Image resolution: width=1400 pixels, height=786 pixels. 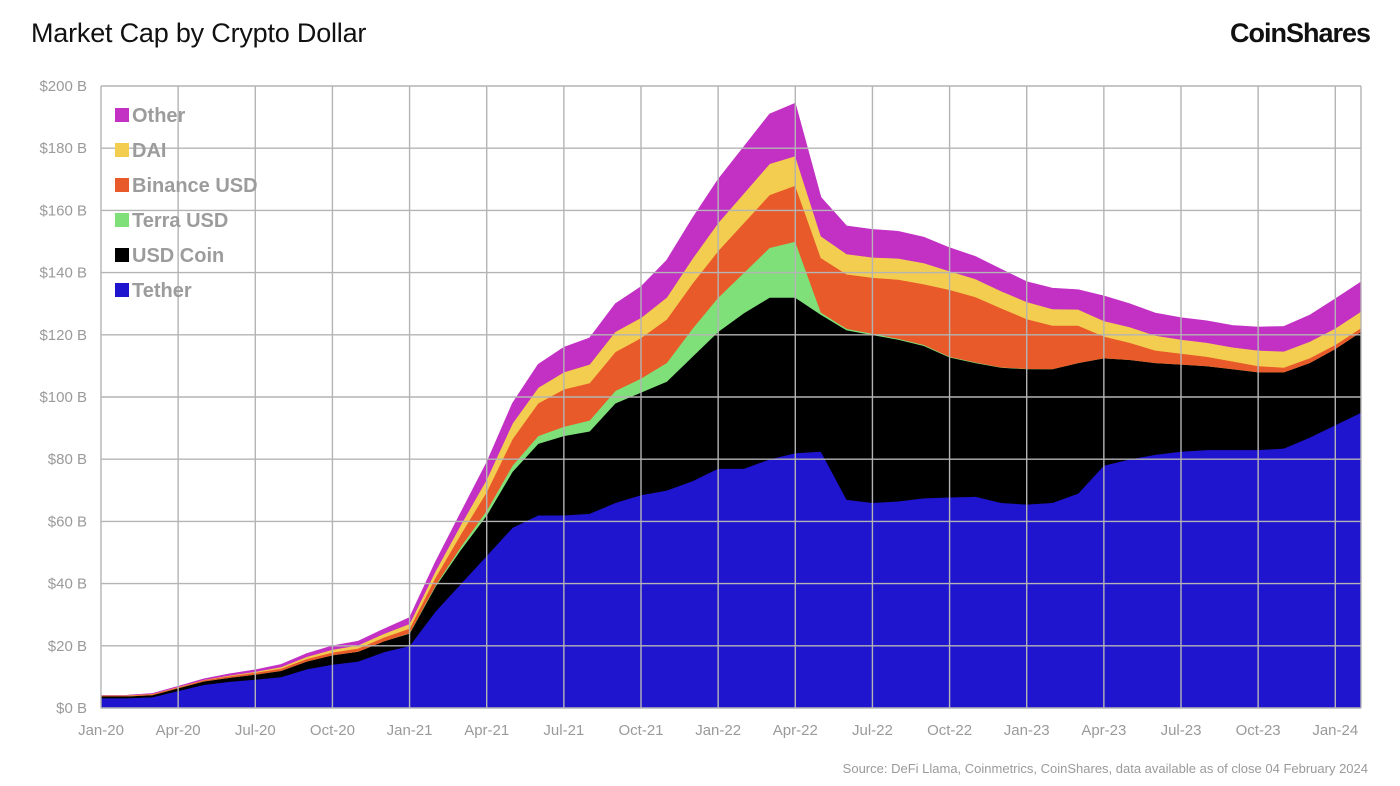 I want to click on x-tick-label: Oct-20, so click(x=332, y=730).